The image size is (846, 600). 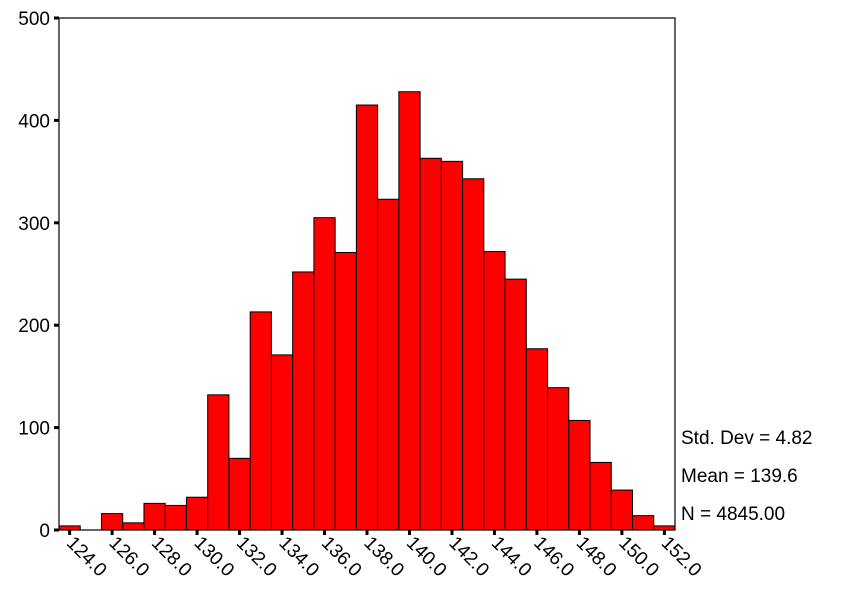 What do you see at coordinates (622, 510) in the screenshot?
I see `bar-150.0` at bounding box center [622, 510].